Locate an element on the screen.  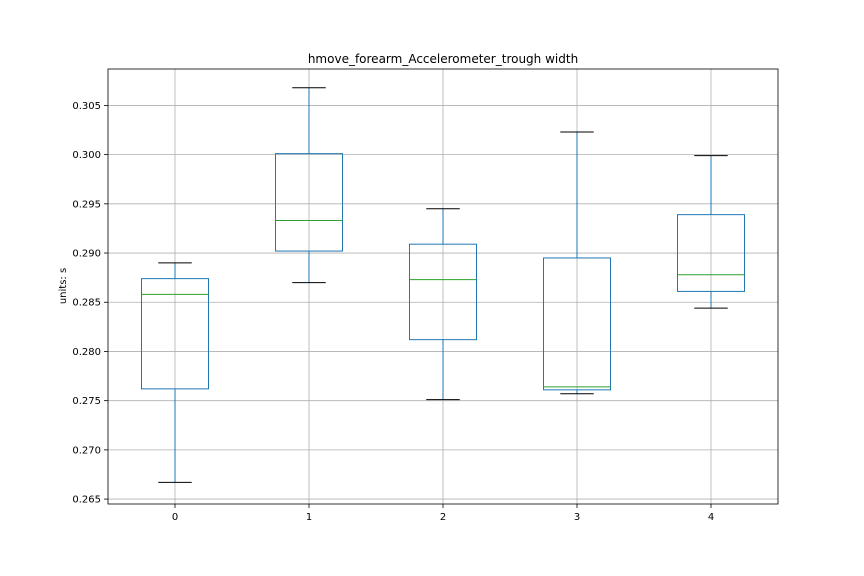
y-tick-label: 0.275 is located at coordinates (86, 401).